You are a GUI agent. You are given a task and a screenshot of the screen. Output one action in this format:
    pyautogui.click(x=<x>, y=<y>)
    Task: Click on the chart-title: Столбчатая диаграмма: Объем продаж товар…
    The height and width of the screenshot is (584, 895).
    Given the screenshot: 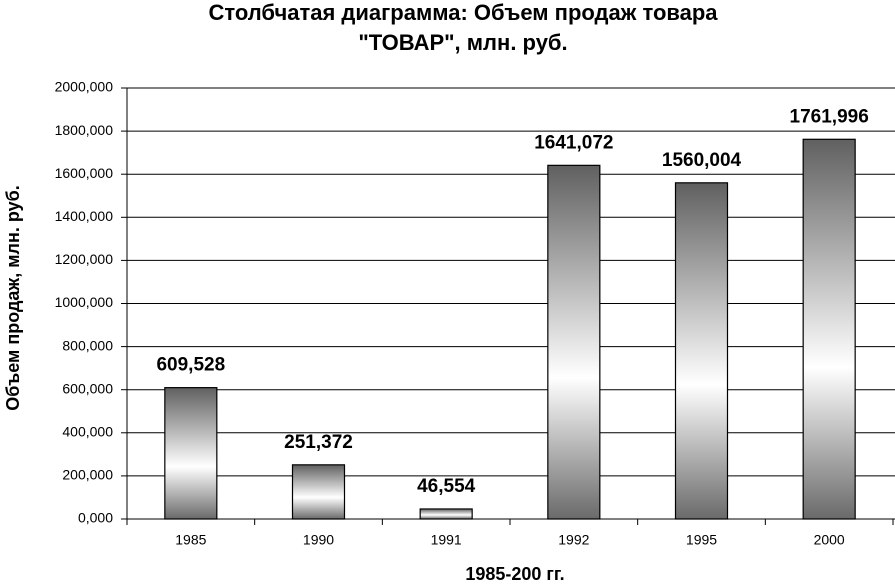 What is the action you would take?
    pyautogui.click(x=463, y=12)
    